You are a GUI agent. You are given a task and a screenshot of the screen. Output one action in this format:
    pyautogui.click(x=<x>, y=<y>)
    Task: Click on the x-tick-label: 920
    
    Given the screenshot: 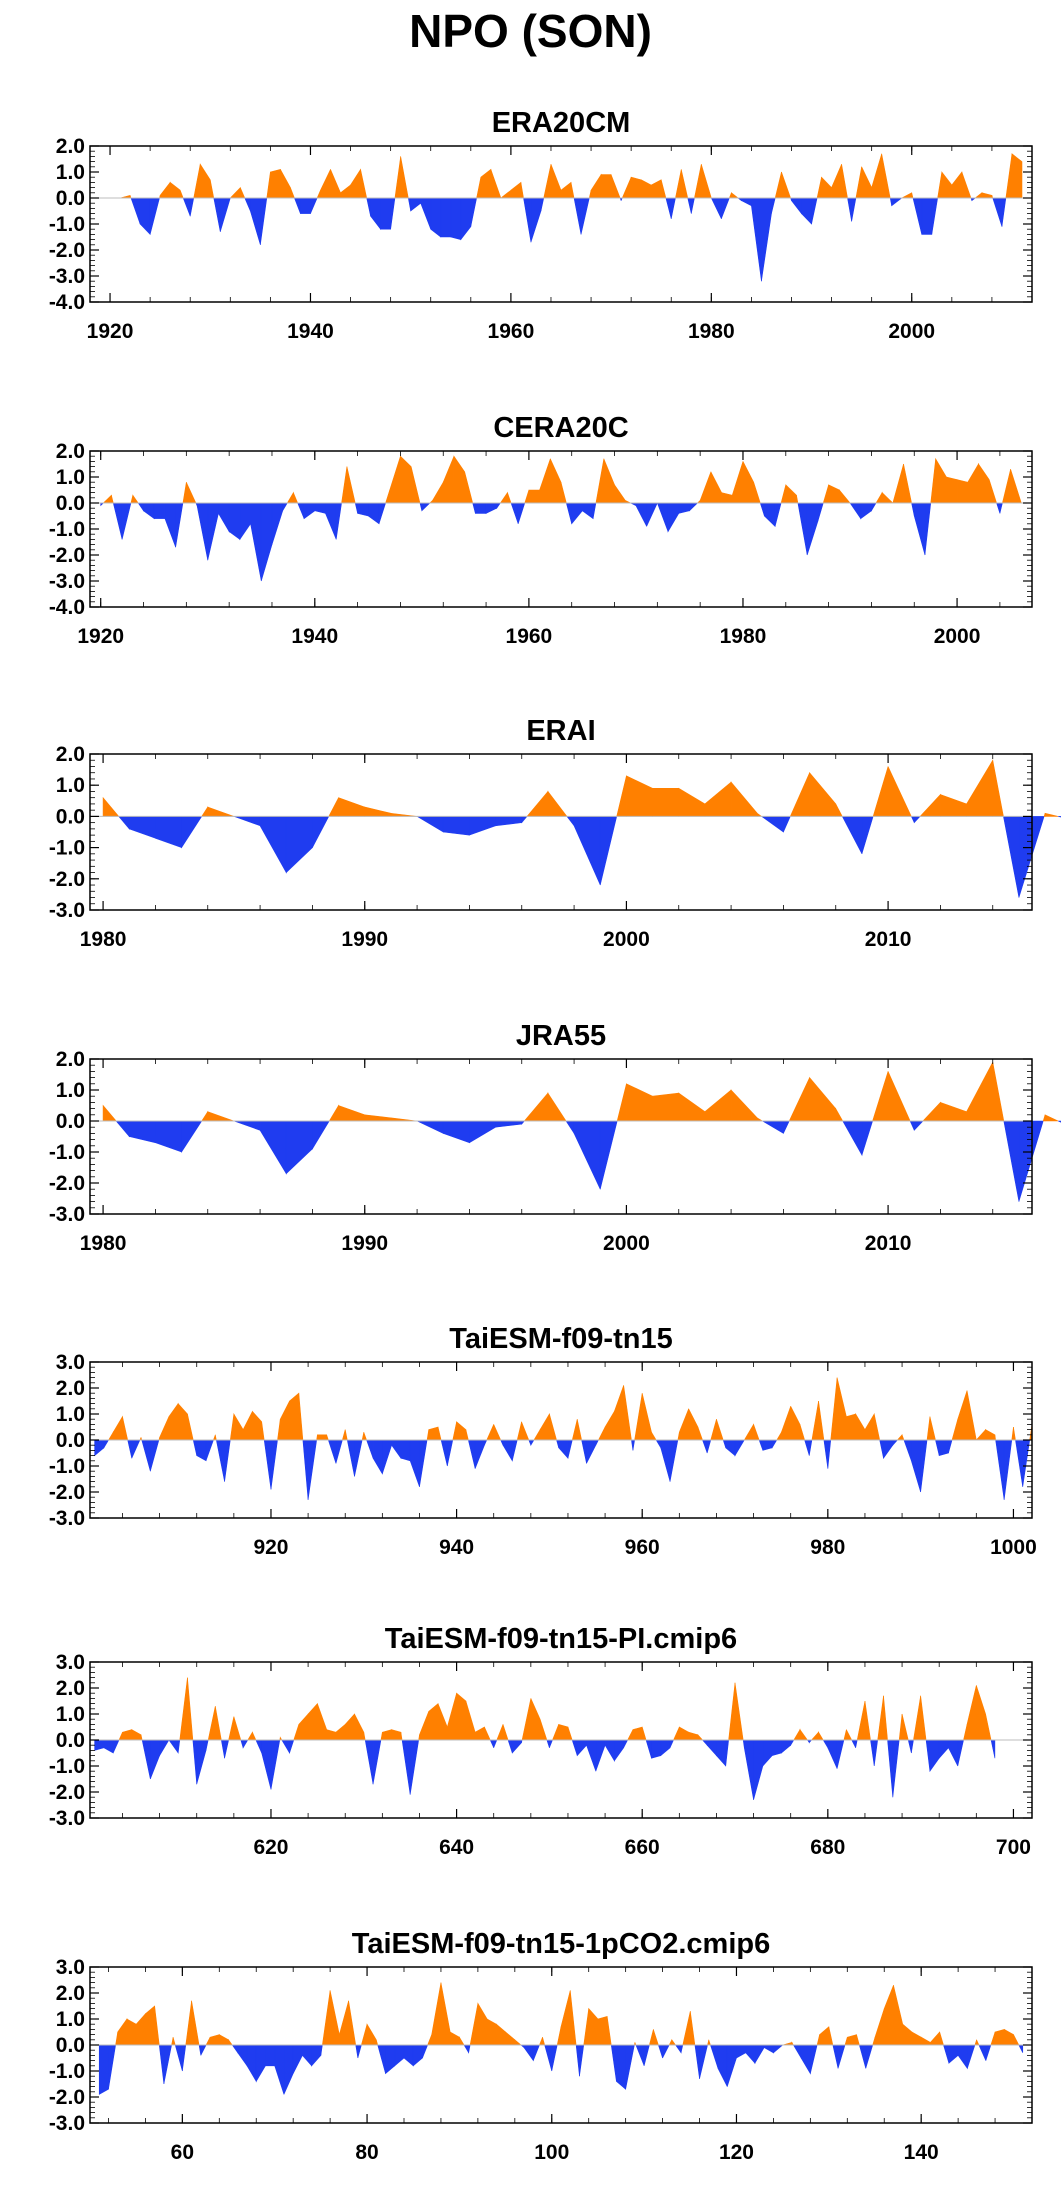 What is the action you would take?
    pyautogui.click(x=270, y=1547)
    